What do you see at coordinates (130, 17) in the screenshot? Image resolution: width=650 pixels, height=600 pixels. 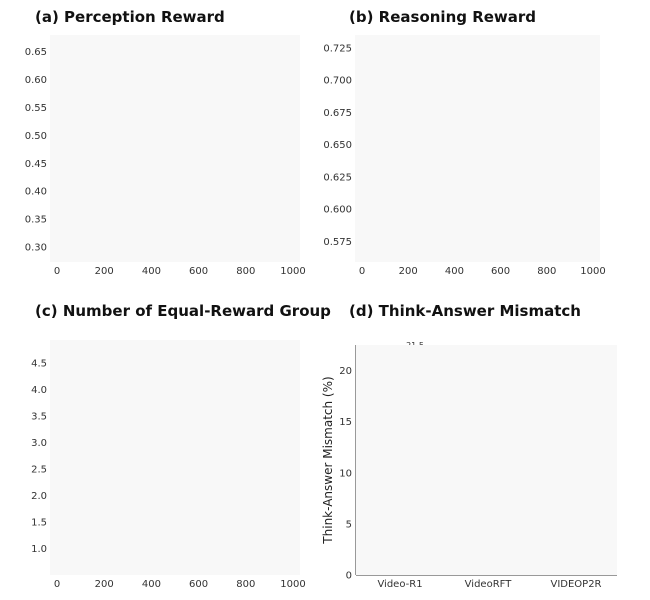 I see `title-a: (a) Perception Reward` at bounding box center [130, 17].